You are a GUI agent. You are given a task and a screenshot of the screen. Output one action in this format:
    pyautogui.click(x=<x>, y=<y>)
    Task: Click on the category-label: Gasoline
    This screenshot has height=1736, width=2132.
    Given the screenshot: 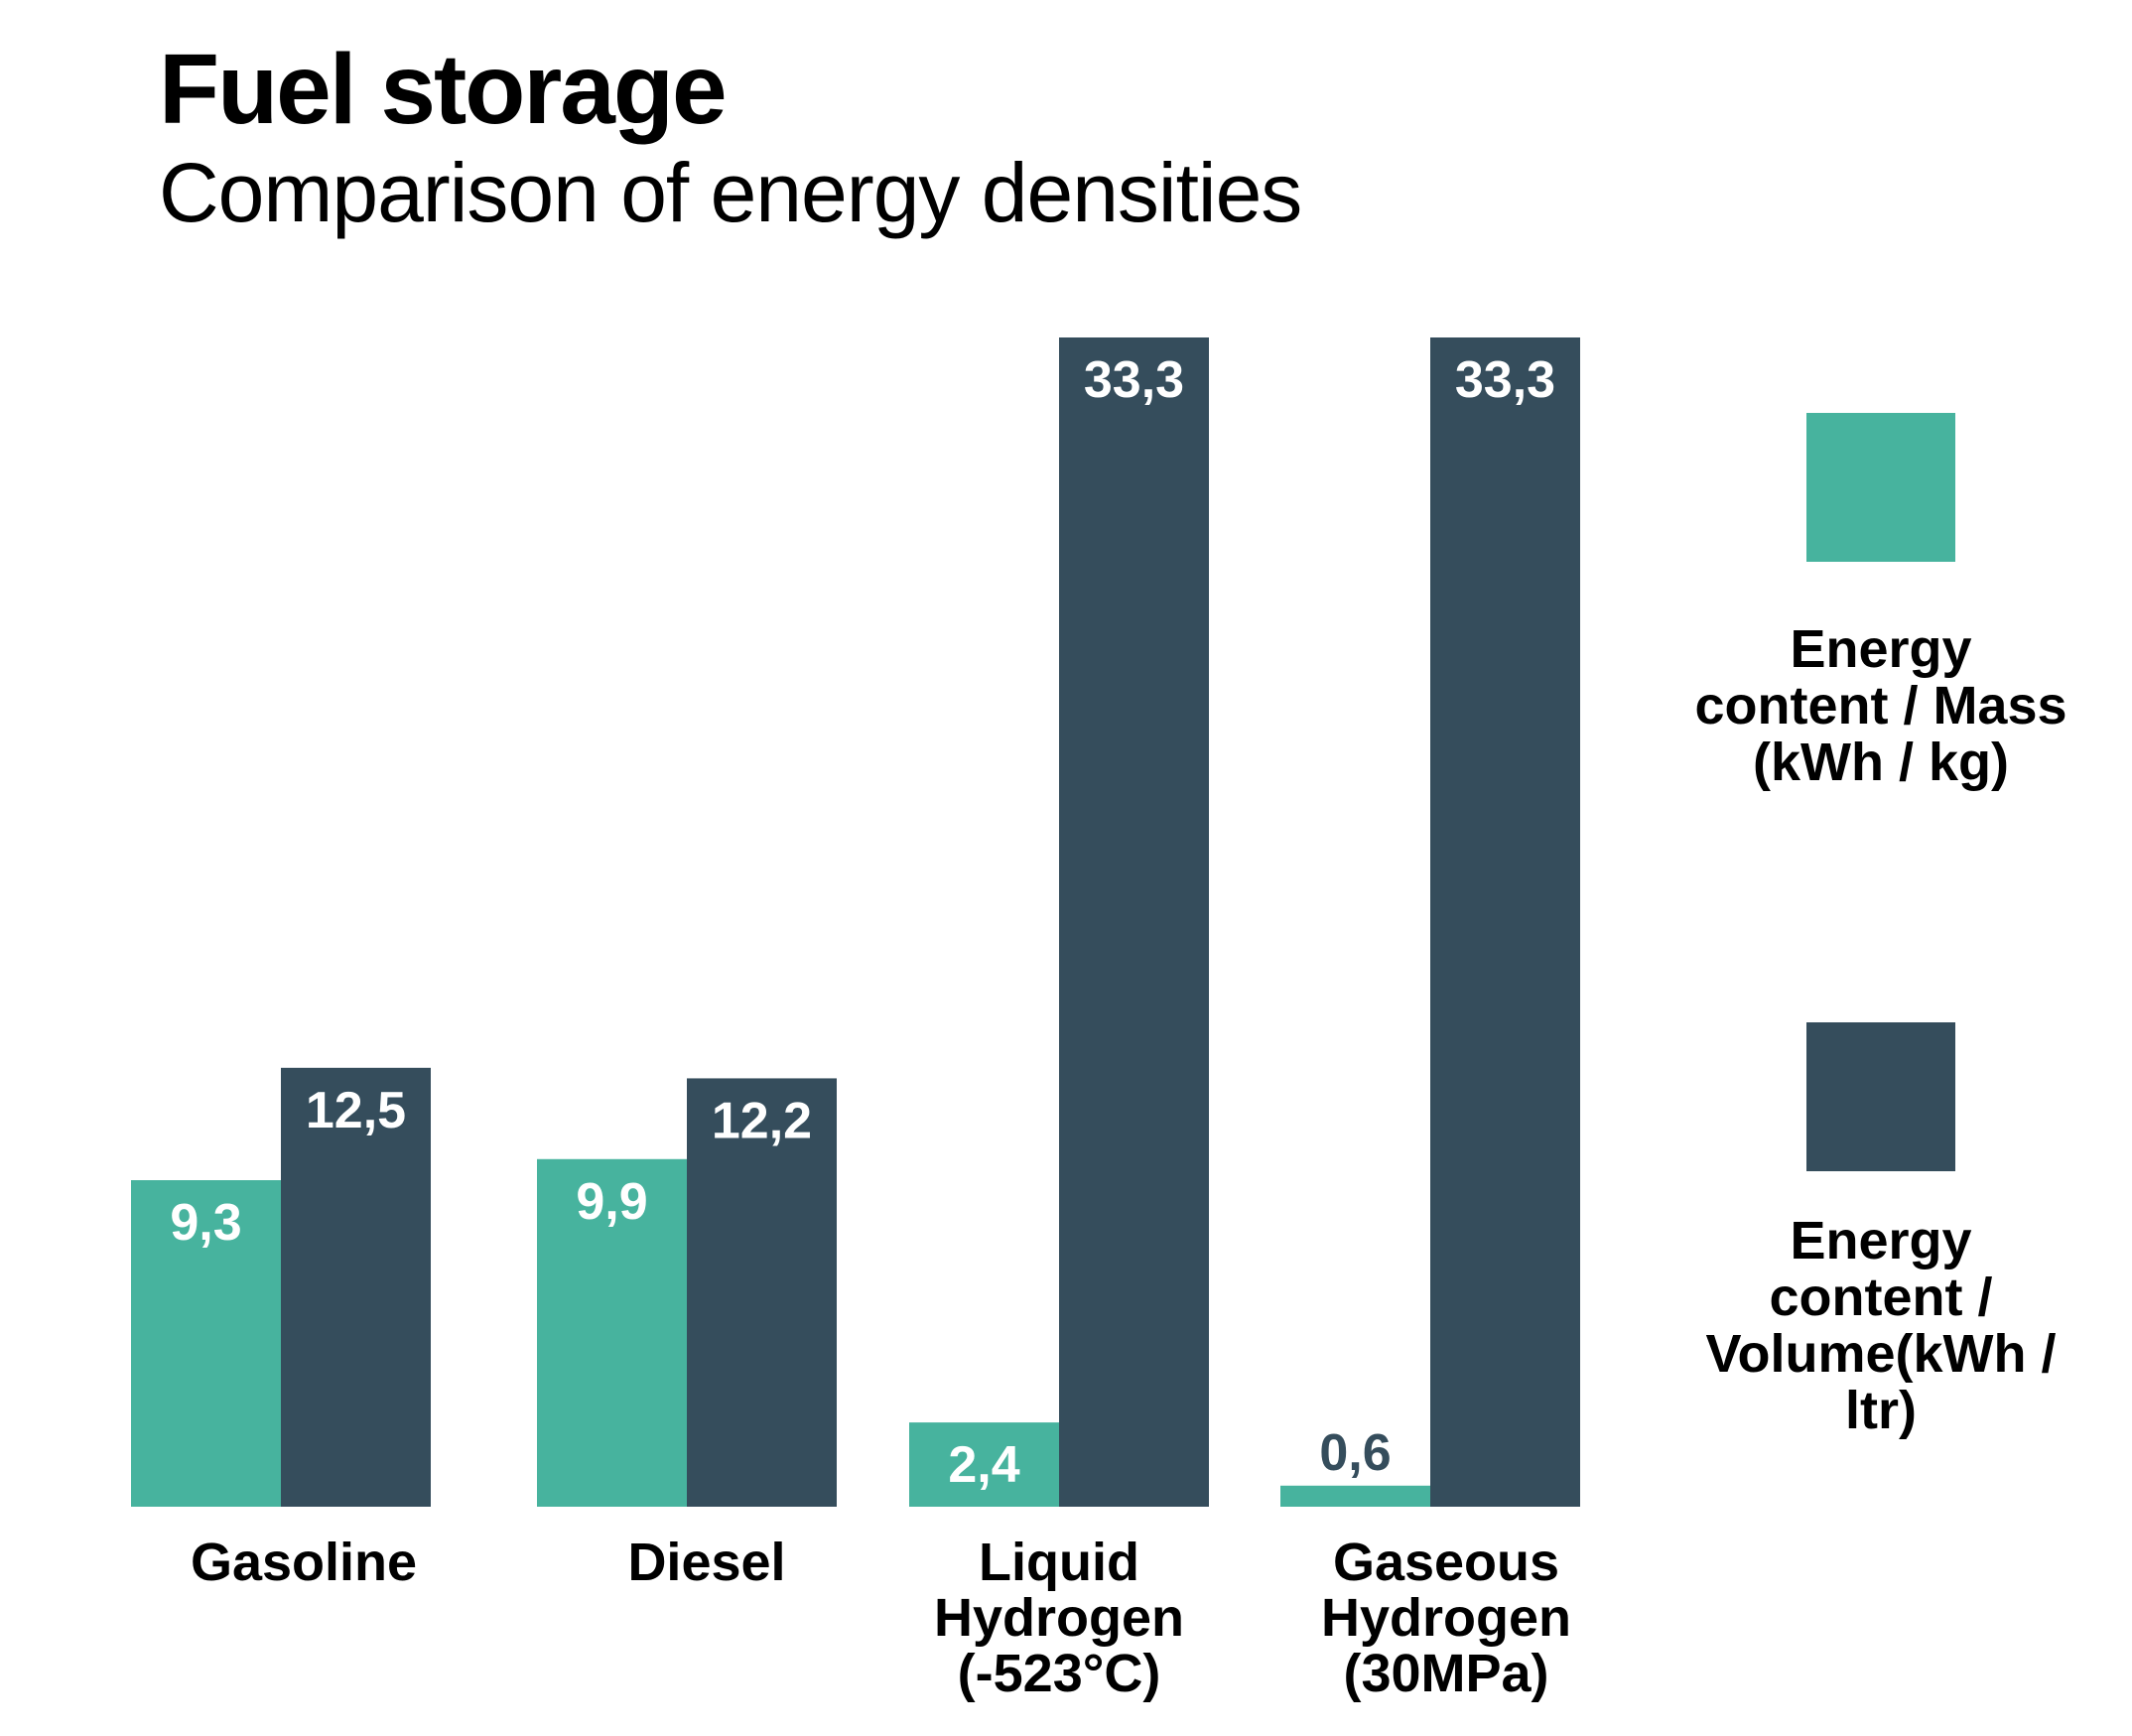 What is the action you would take?
    pyautogui.click(x=304, y=1562)
    